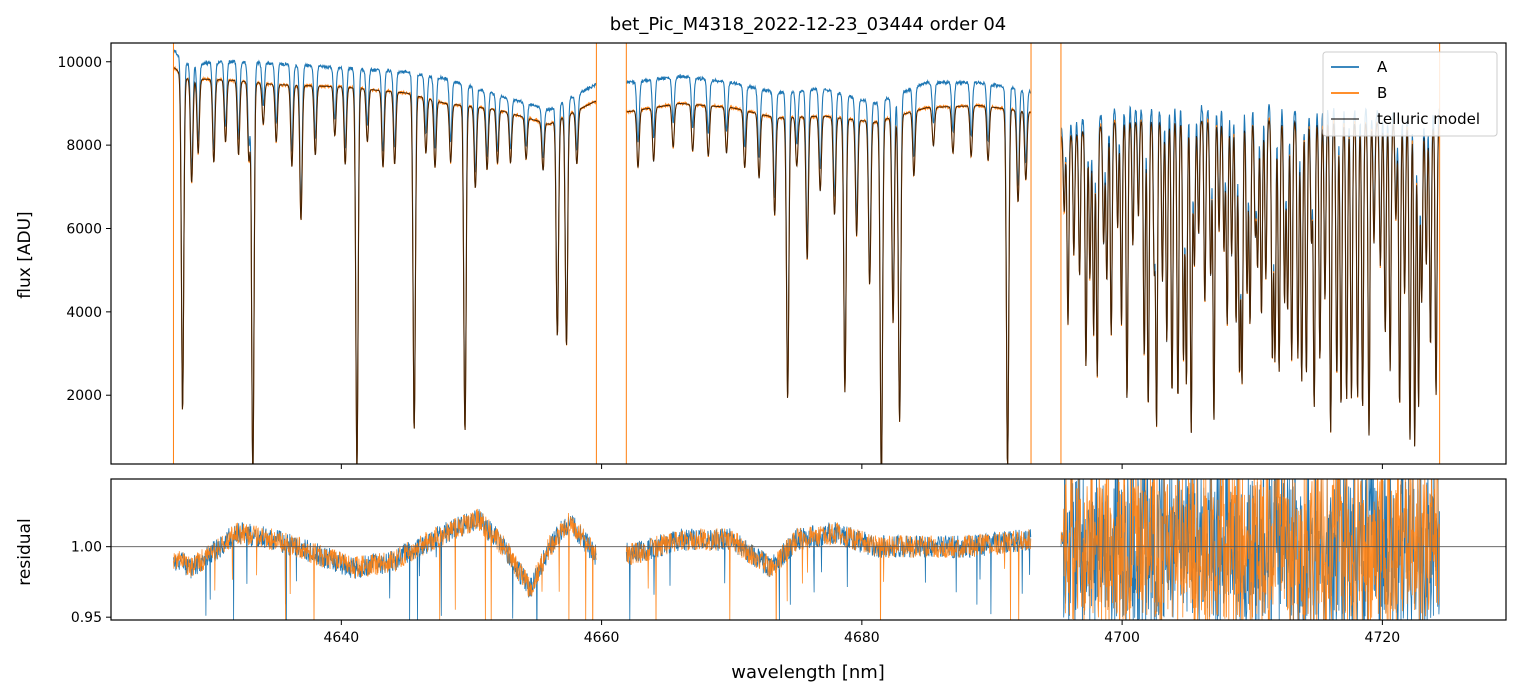 The height and width of the screenshot is (696, 1520). I want to click on xtick-label-3: 4700, so click(1122, 638).